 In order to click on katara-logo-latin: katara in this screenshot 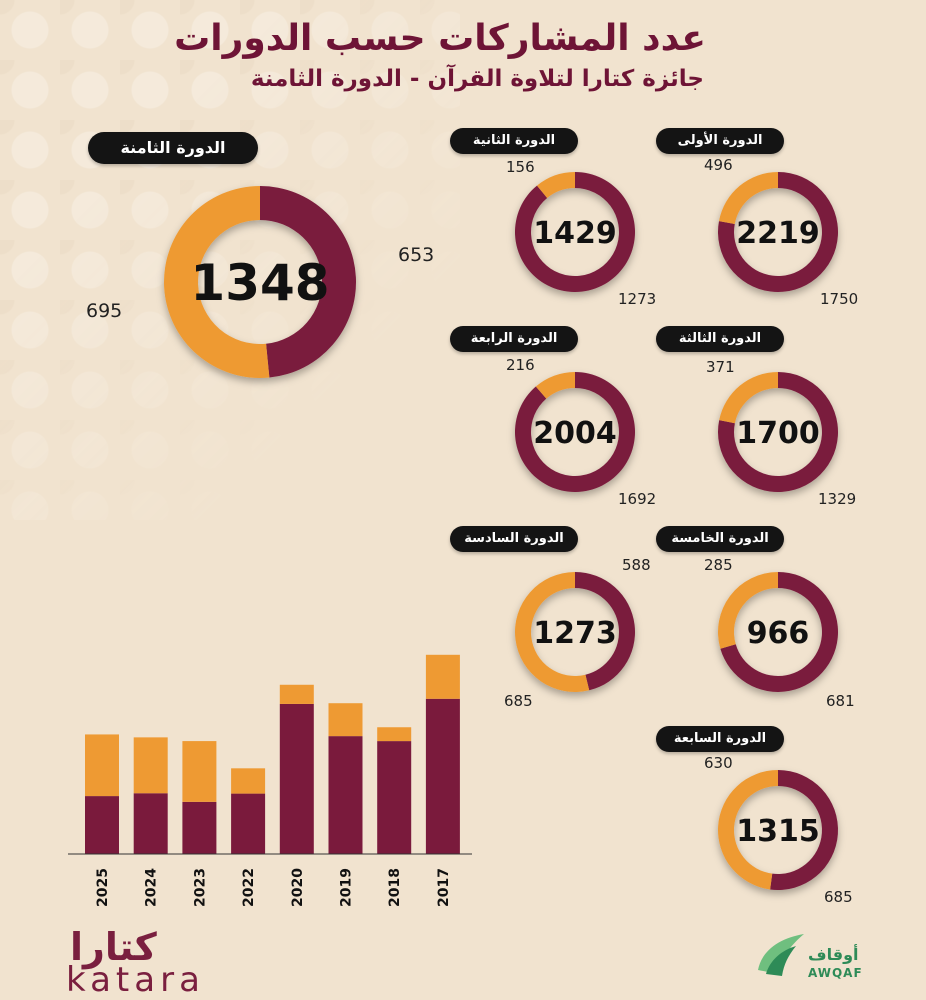, I will do `click(135, 980)`.